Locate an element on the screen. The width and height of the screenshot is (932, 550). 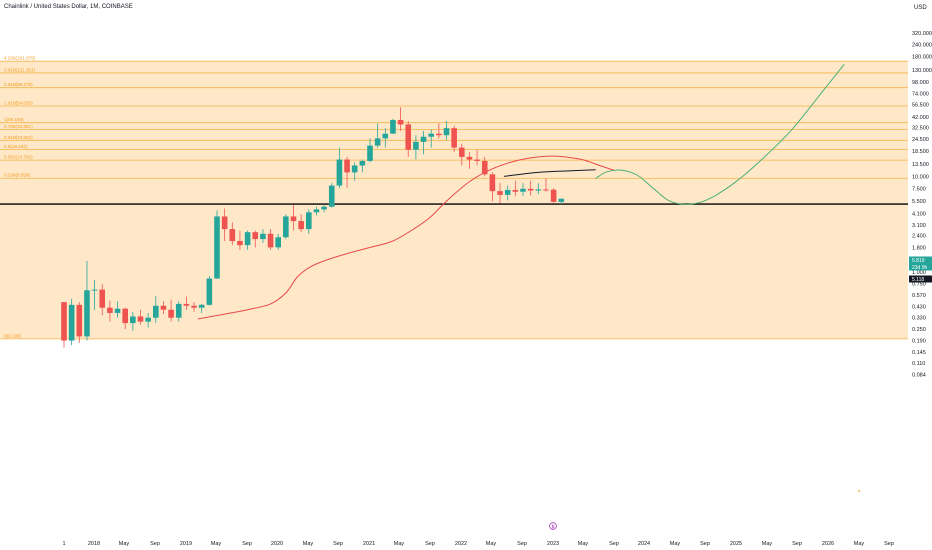
fib-level-label: 1(55.166) is located at coordinates (14, 119).